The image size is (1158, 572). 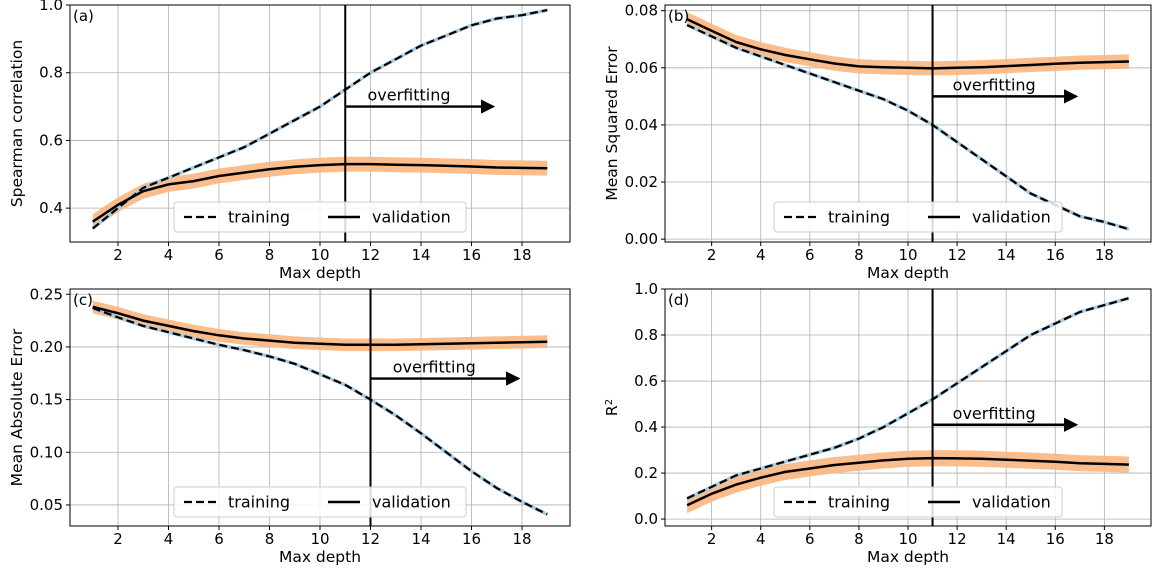 I want to click on y-tick-label: 0.08, so click(x=641, y=11).